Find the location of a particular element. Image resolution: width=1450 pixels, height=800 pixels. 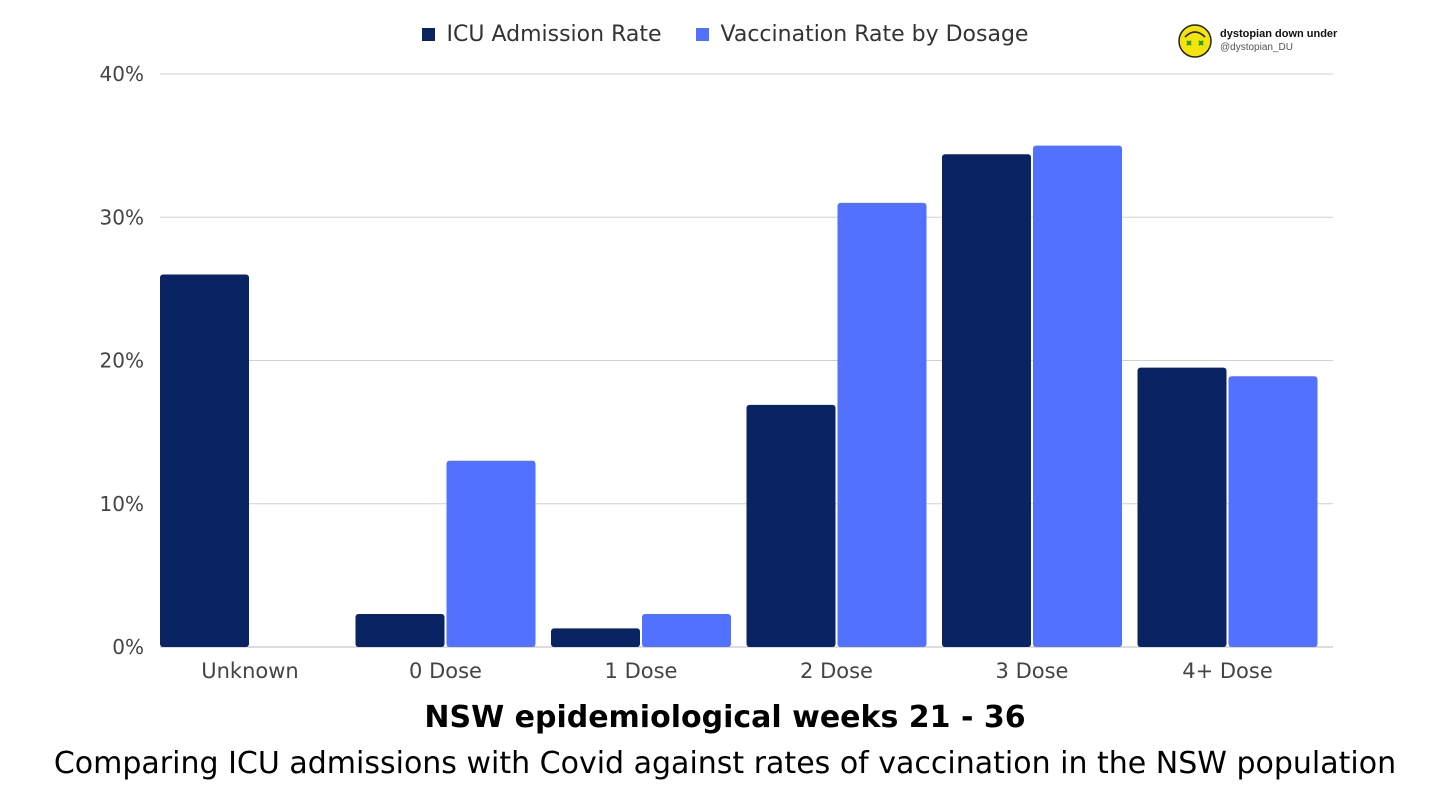

x-tick-label: 3 Dose is located at coordinates (1032, 671).